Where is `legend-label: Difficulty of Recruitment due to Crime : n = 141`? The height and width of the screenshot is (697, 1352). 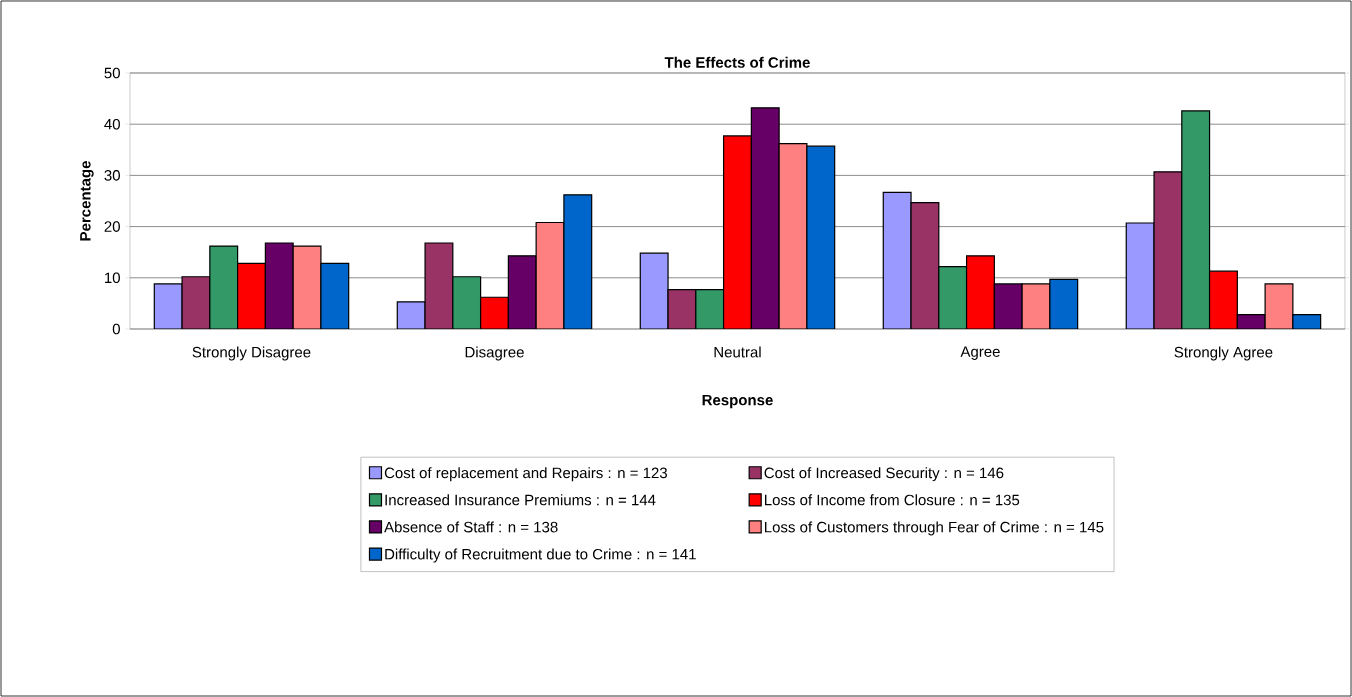
legend-label: Difficulty of Recruitment due to Crime : n = 141 is located at coordinates (540, 555).